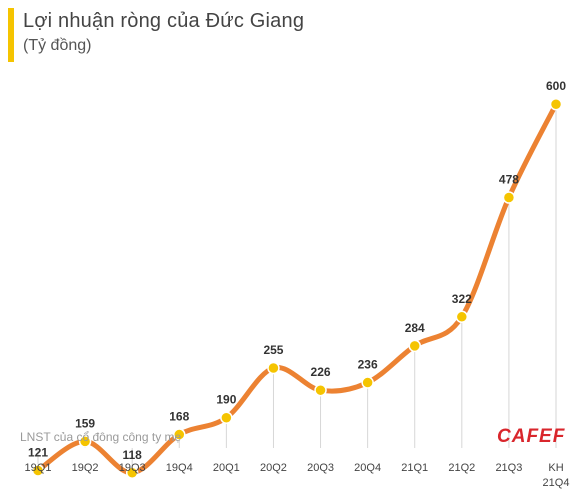  Describe the element at coordinates (85, 441) in the screenshot. I see `marker-19Q2` at that location.